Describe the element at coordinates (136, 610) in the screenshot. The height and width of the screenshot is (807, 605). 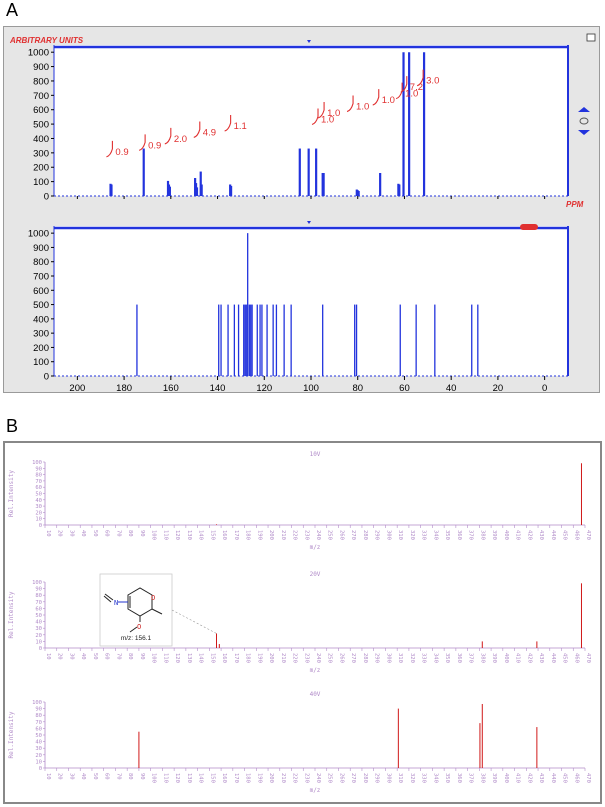
I see `inset-box` at that location.